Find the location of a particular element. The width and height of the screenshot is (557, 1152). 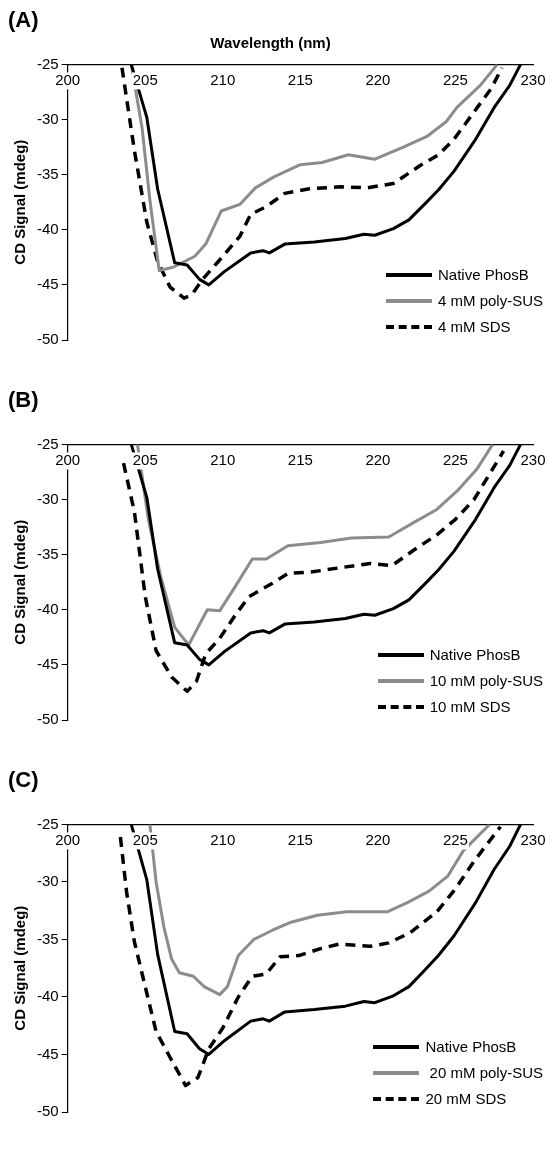

chart-title: (B) is located at coordinates (23, 400).